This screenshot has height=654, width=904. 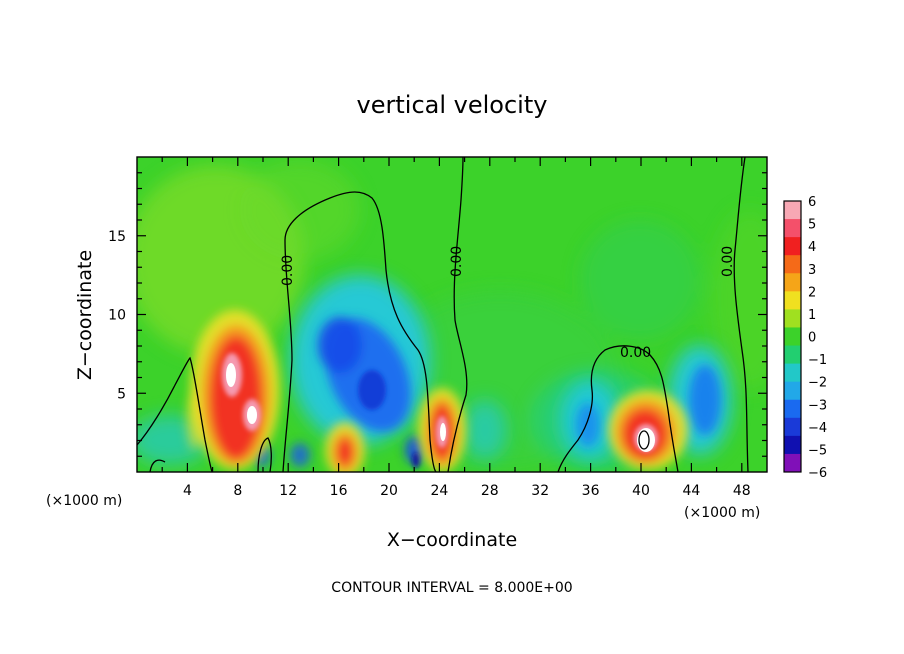 I want to click on x-tick-label: 8, so click(x=237, y=491).